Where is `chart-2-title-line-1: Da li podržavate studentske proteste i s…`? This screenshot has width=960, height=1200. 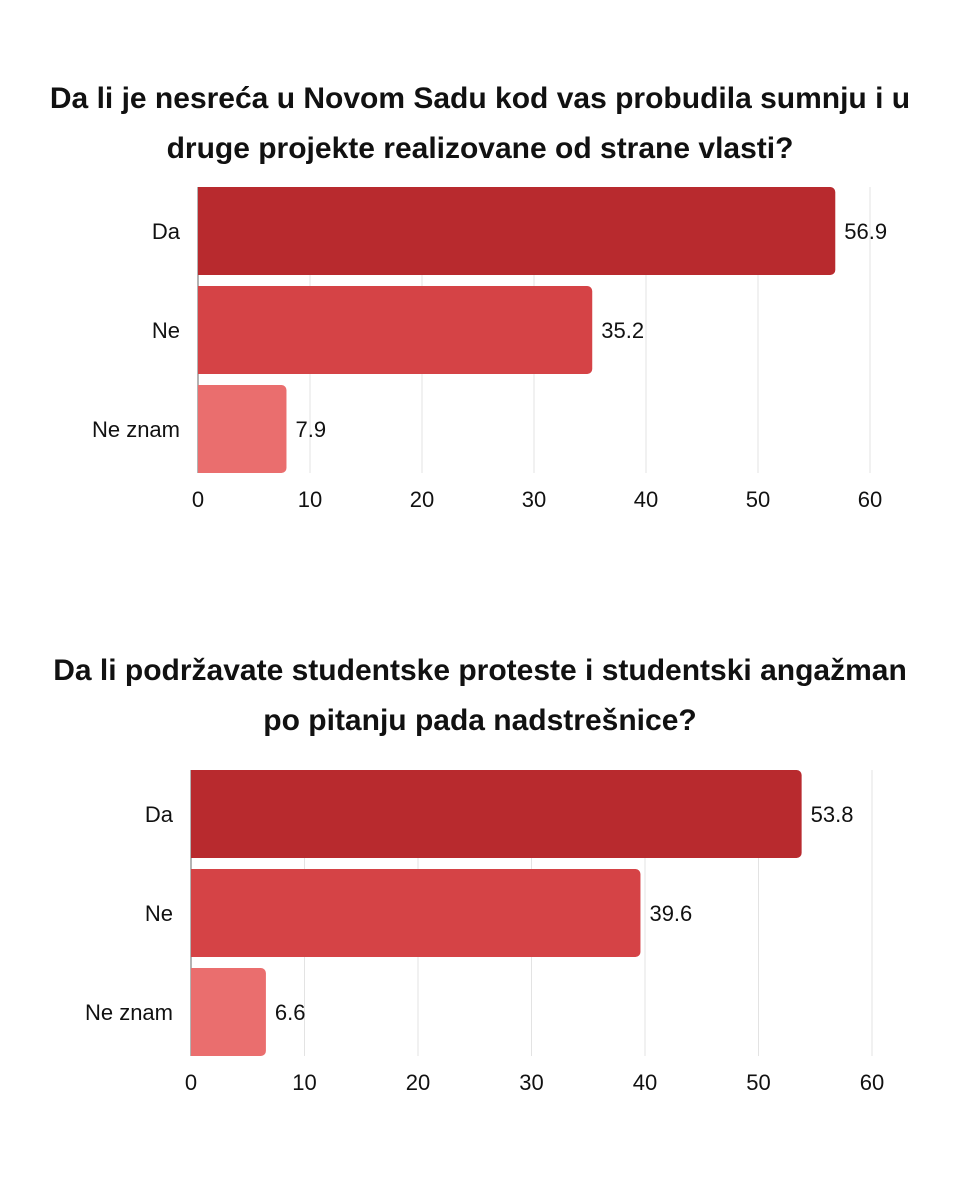 chart-2-title-line-1: Da li podržavate studentske proteste i s… is located at coordinates (480, 670).